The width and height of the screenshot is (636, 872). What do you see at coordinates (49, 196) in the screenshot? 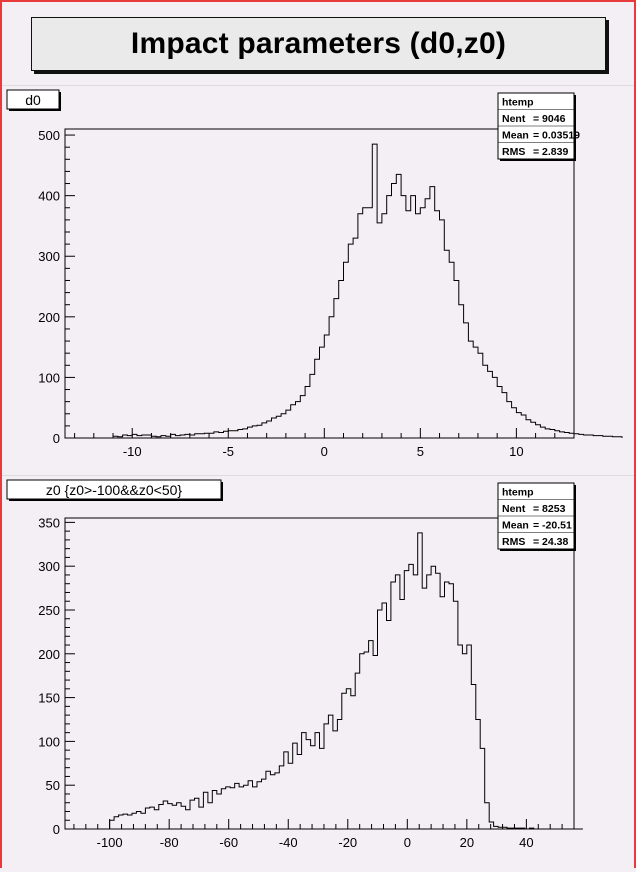
I see `y-tick-label: 400` at bounding box center [49, 196].